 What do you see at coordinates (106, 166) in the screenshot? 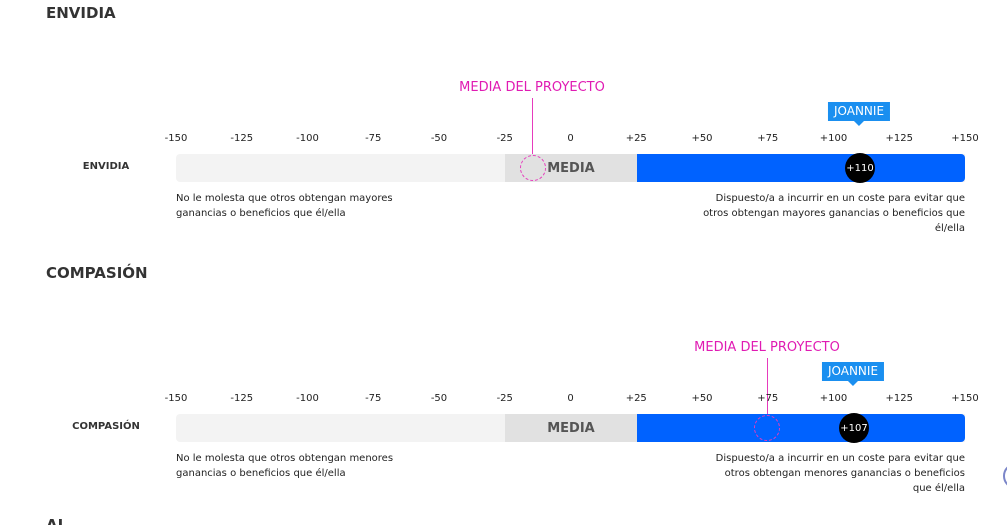
I see `row-label: ENVIDIA` at bounding box center [106, 166].